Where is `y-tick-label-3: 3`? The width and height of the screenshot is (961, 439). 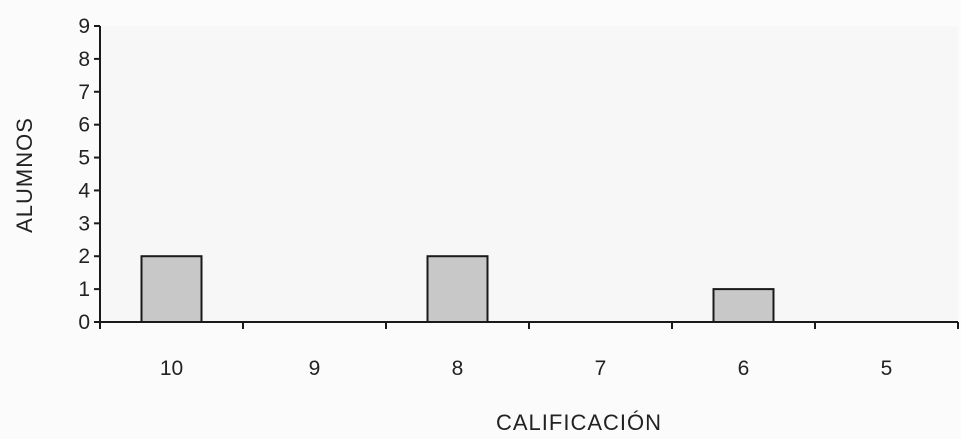
y-tick-label-3: 3 is located at coordinates (84, 223).